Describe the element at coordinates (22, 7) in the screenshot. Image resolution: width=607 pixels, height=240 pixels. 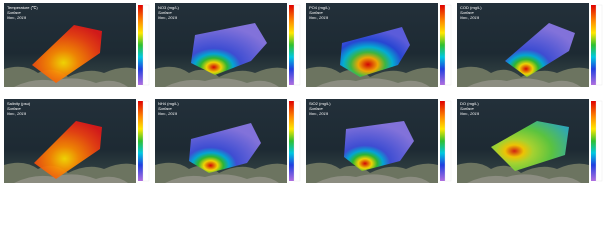
I see `panel-title: Temperature (℃)` at that location.